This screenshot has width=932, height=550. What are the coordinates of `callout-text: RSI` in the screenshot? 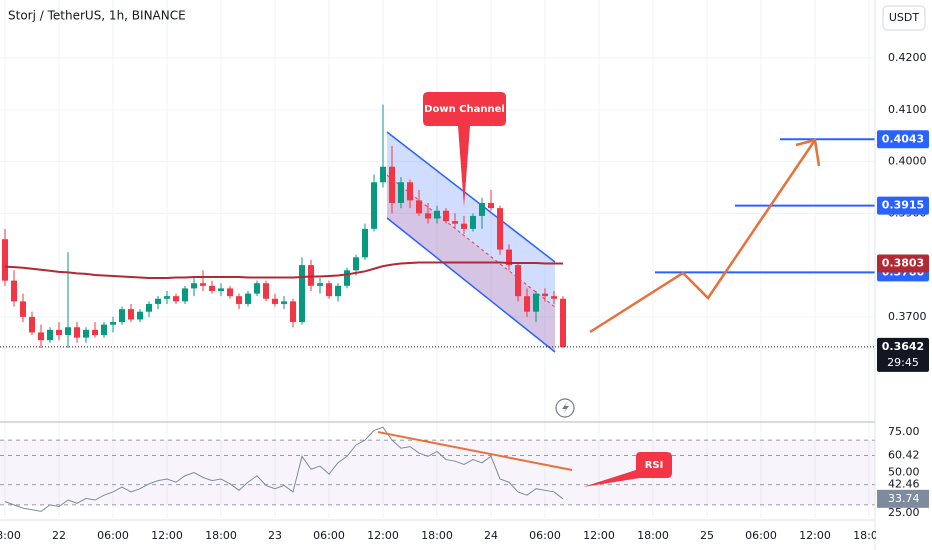 It's located at (654, 465).